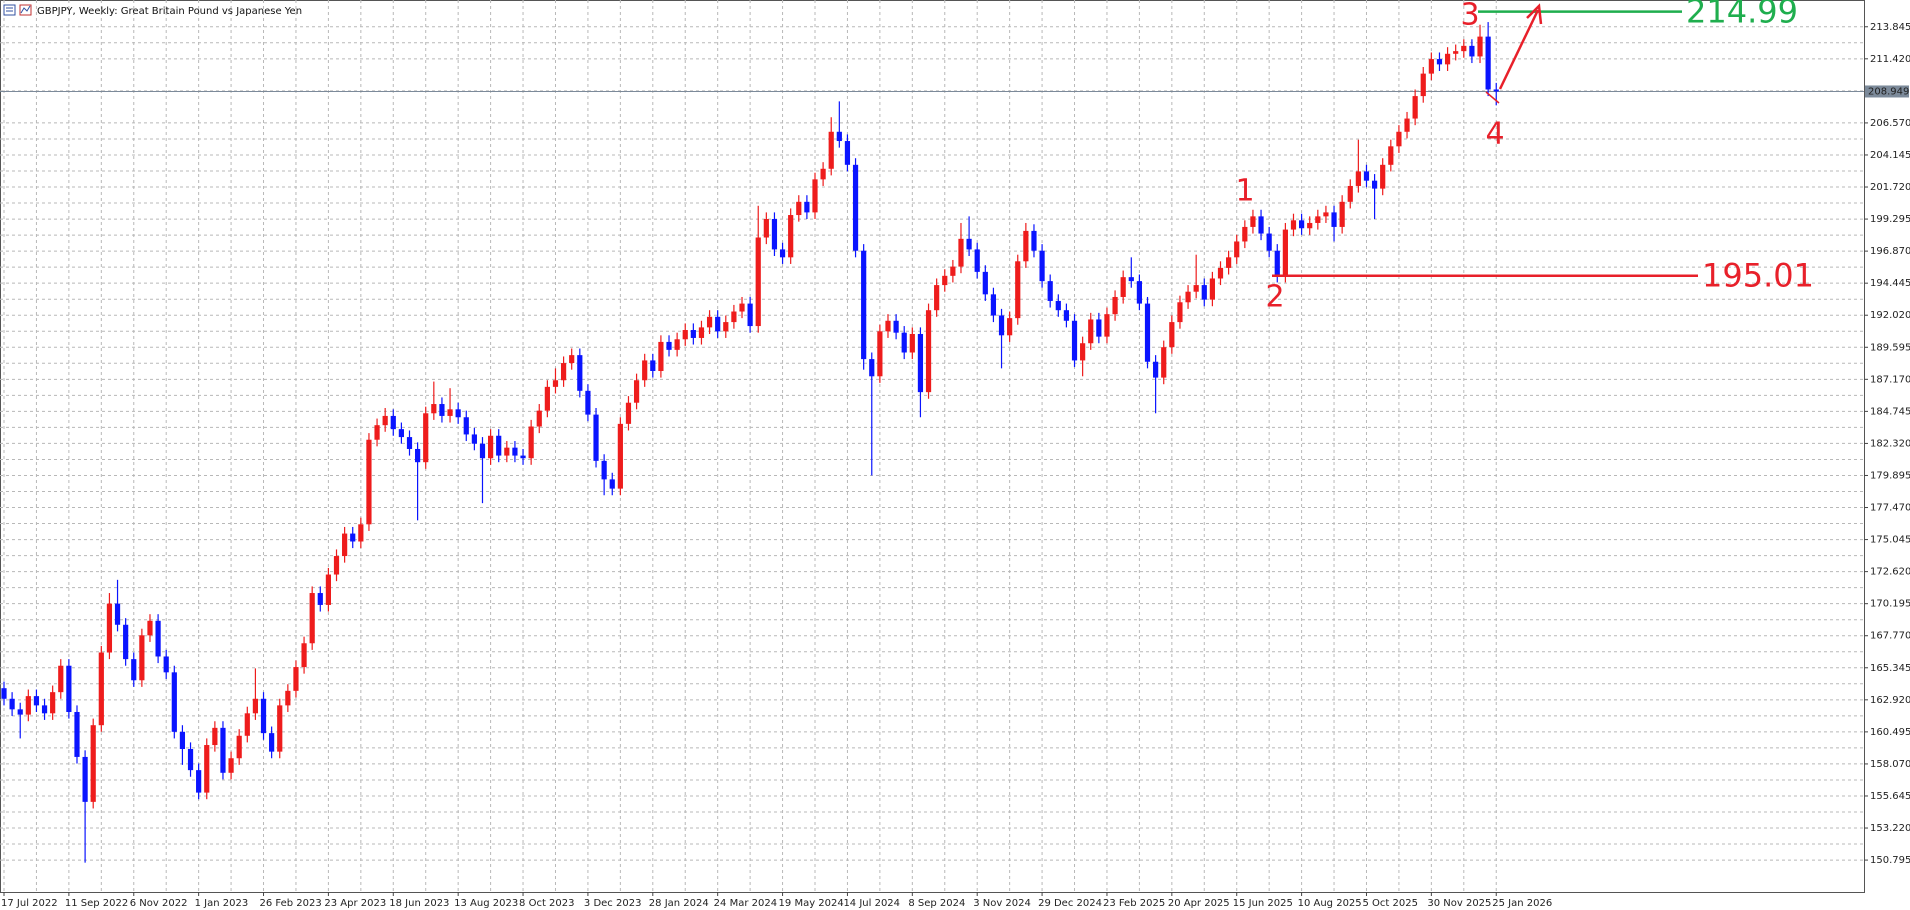  What do you see at coordinates (1890, 604) in the screenshot?
I see `y-tick-label: 170.195` at bounding box center [1890, 604].